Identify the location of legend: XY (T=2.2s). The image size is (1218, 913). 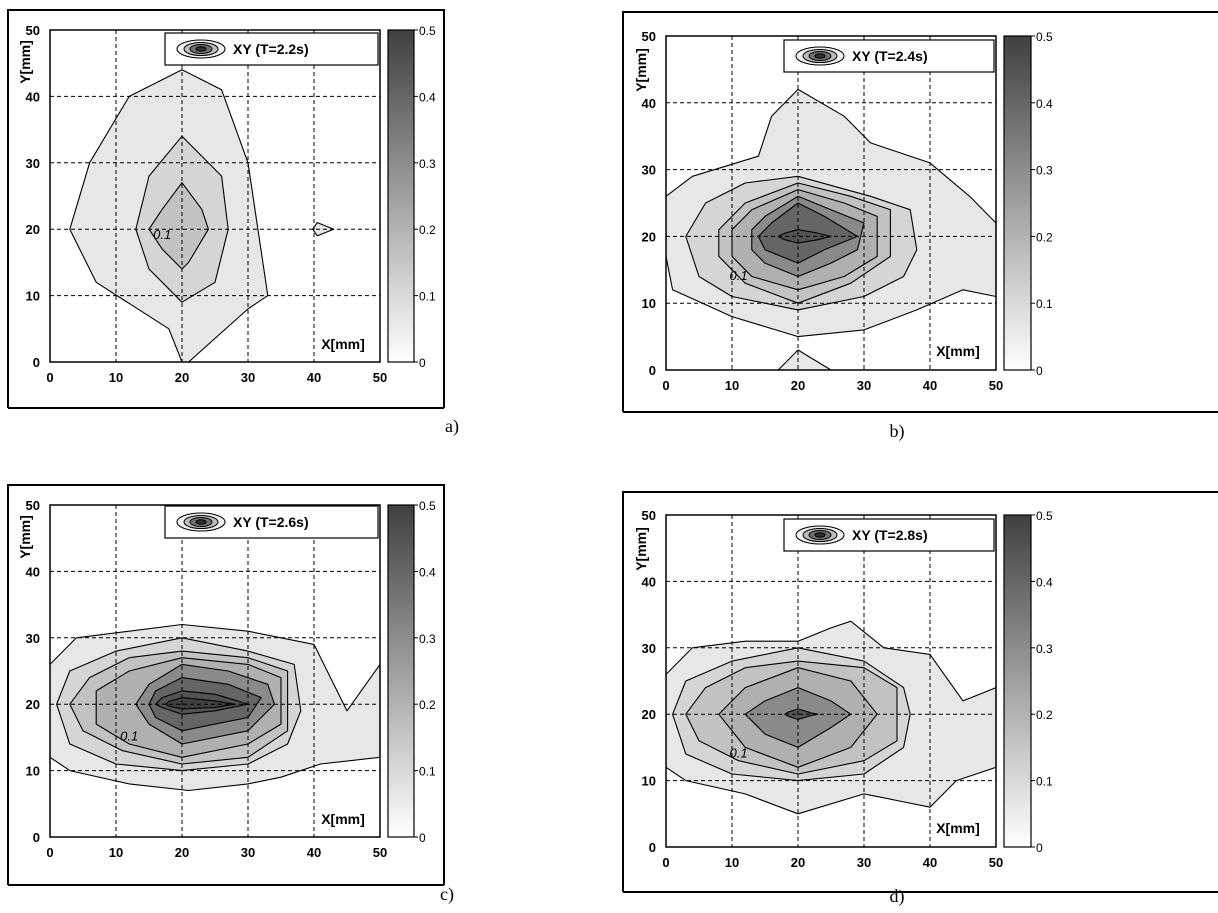
(271, 49).